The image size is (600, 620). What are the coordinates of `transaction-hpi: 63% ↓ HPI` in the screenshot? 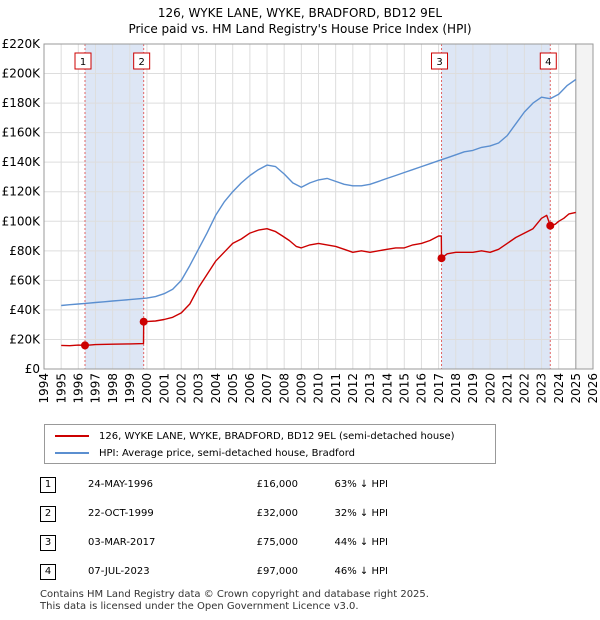 It's located at (361, 484).